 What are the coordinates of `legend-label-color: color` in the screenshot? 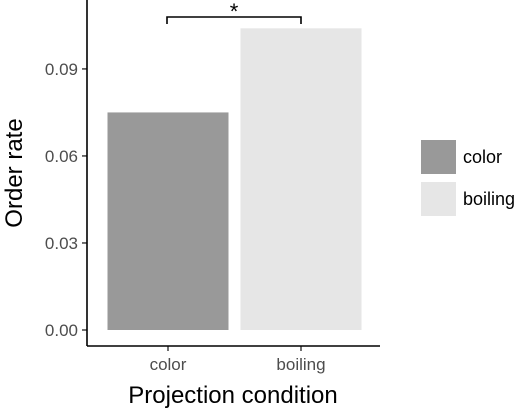 It's located at (482, 157).